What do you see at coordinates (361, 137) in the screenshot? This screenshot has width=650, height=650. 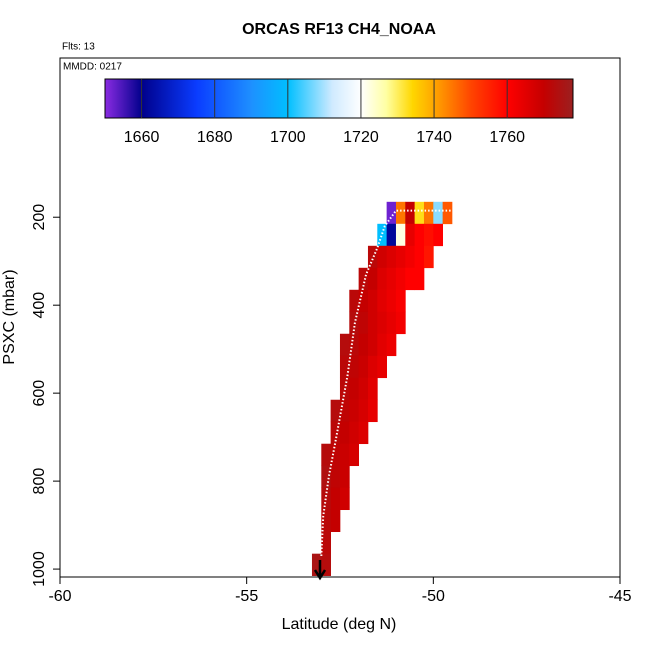 I see `colorbar-tick-label: 1720` at bounding box center [361, 137].